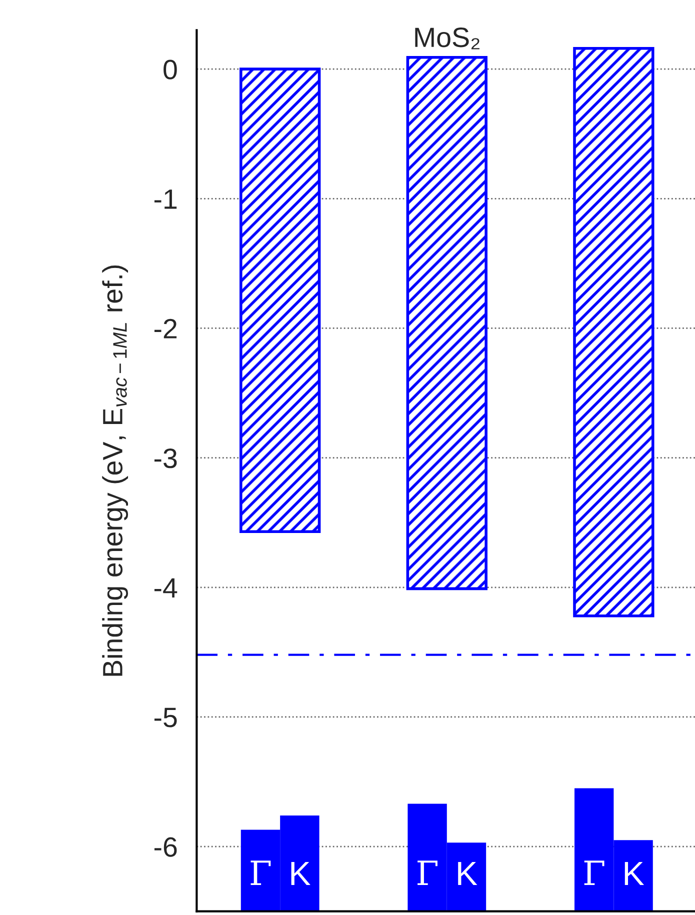 The height and width of the screenshot is (915, 695). I want to click on series-label: K, so click(468, 873).